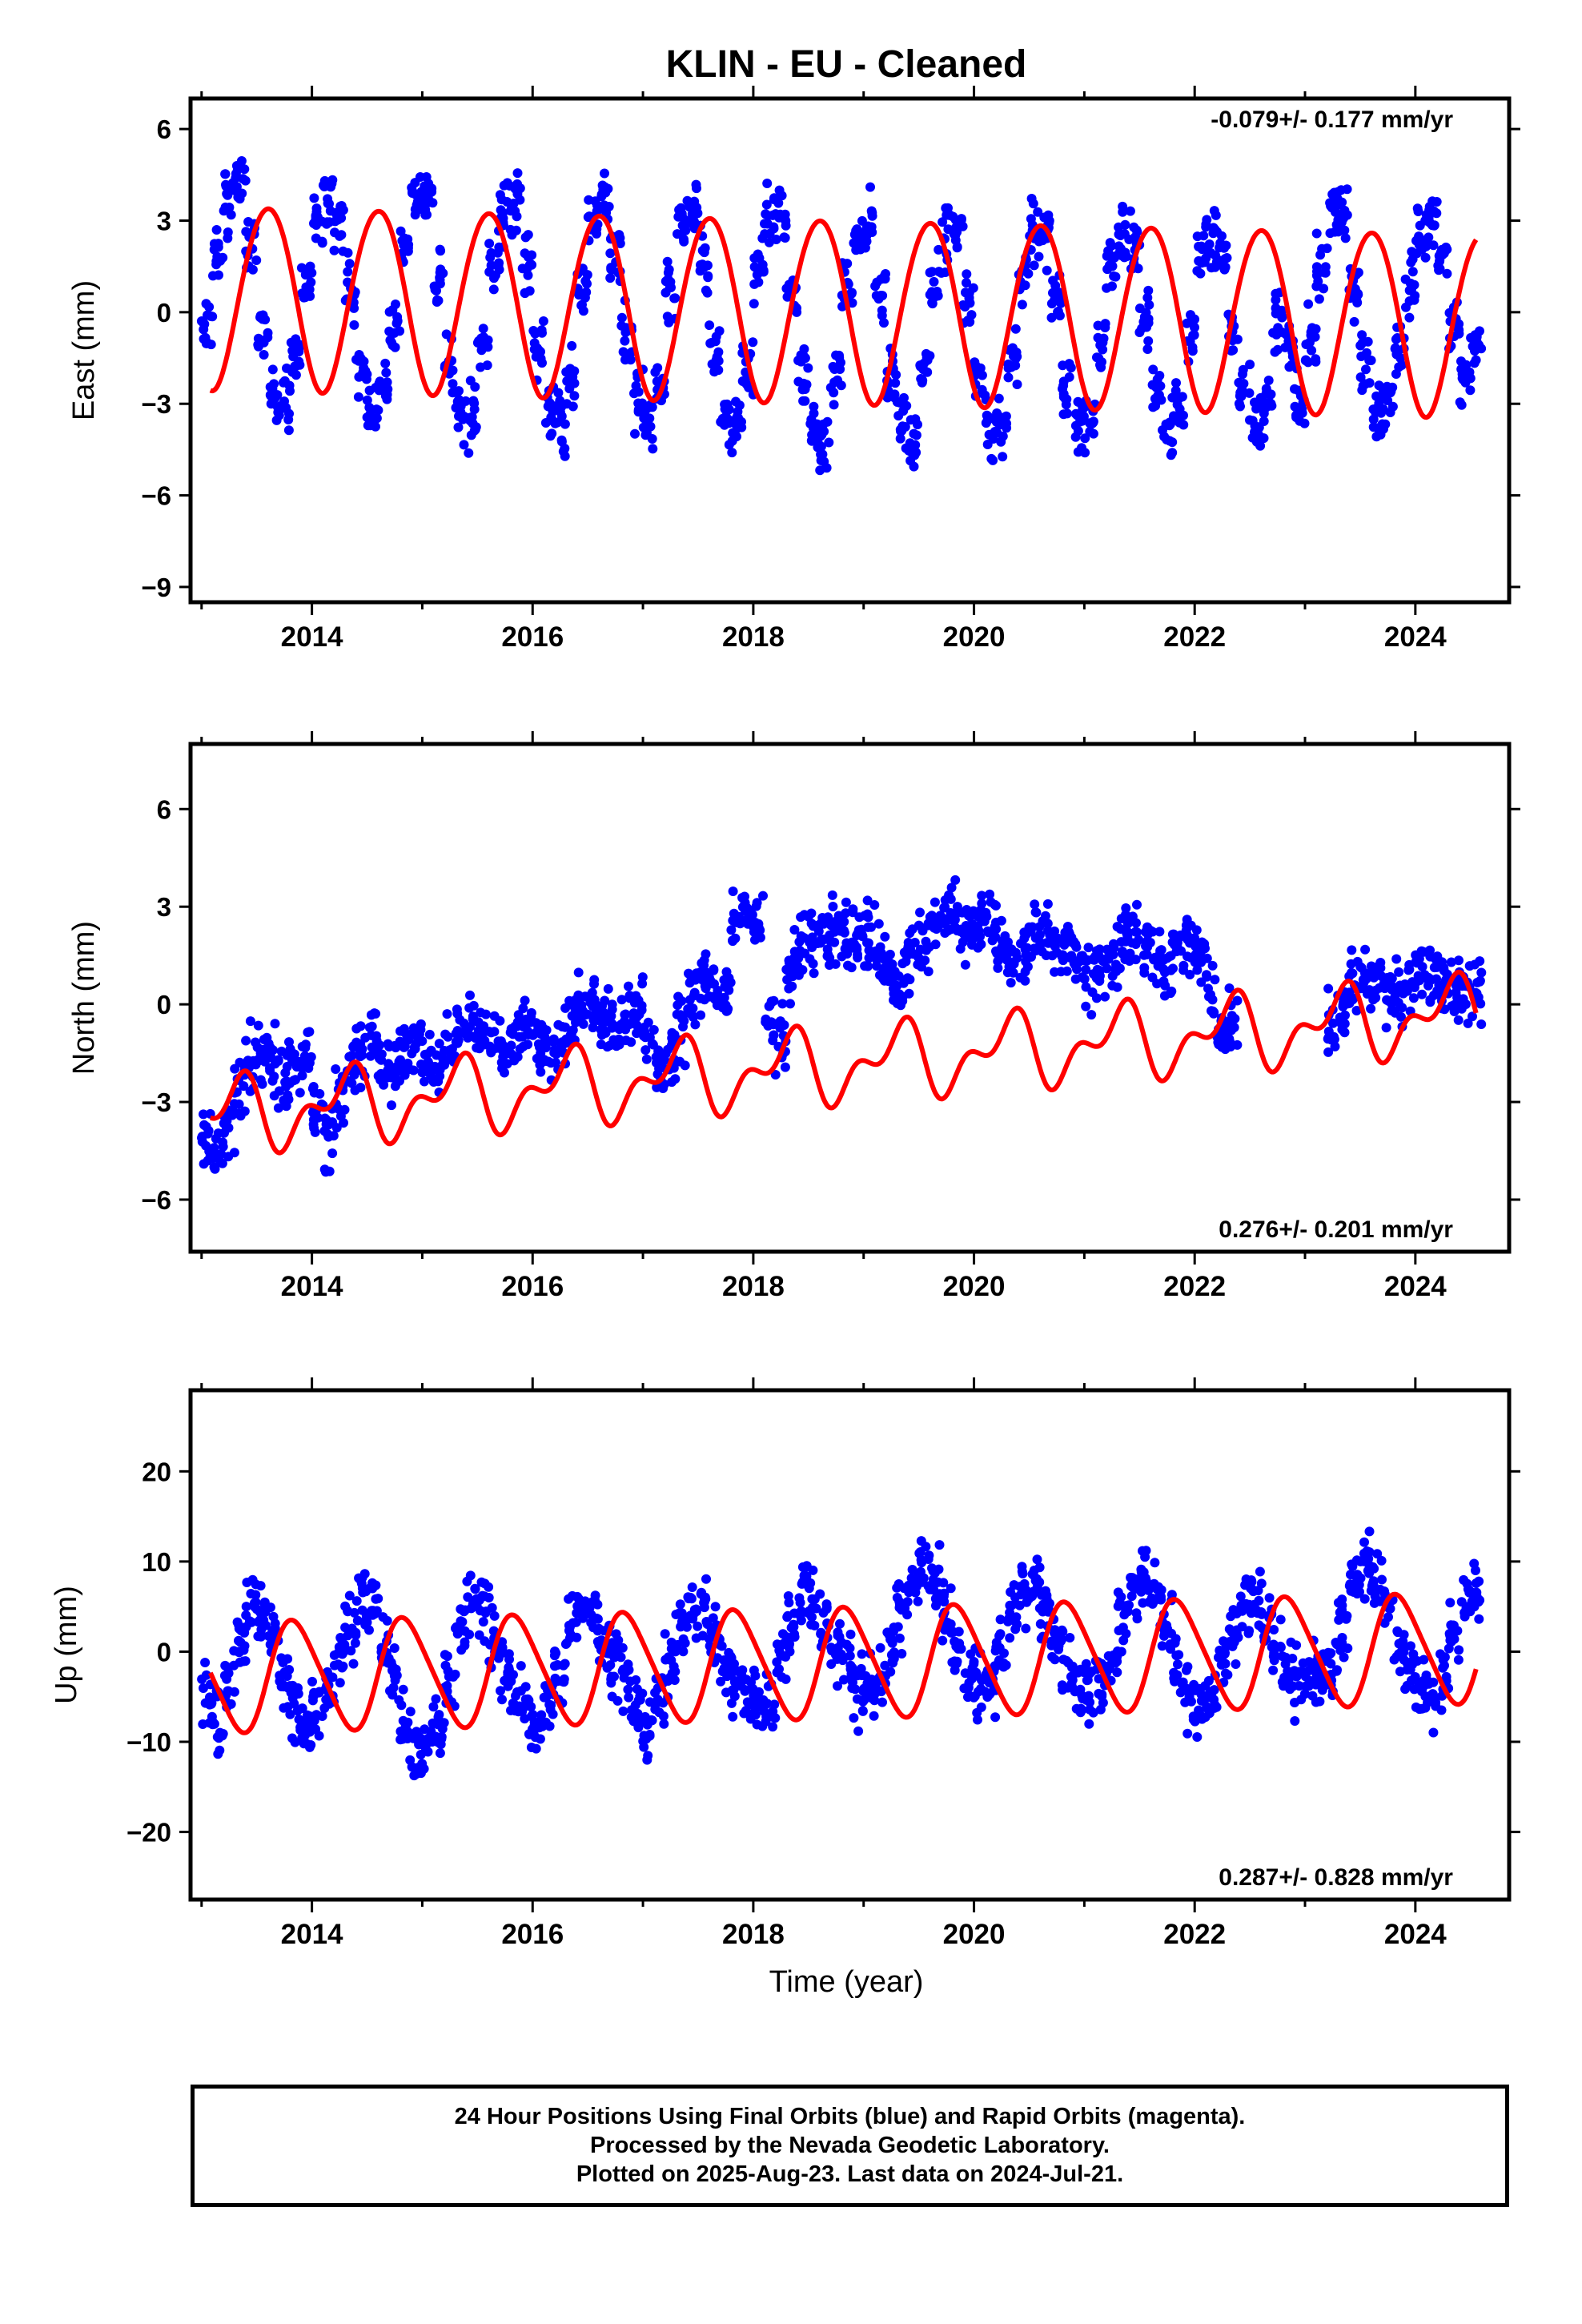 The height and width of the screenshot is (2324, 1582). Describe the element at coordinates (164, 313) in the screenshot. I see `y-tick-label: 0` at that location.